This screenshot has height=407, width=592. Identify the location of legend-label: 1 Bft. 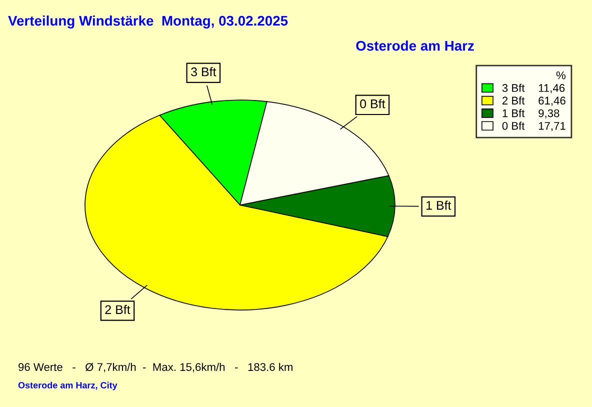
(513, 113).